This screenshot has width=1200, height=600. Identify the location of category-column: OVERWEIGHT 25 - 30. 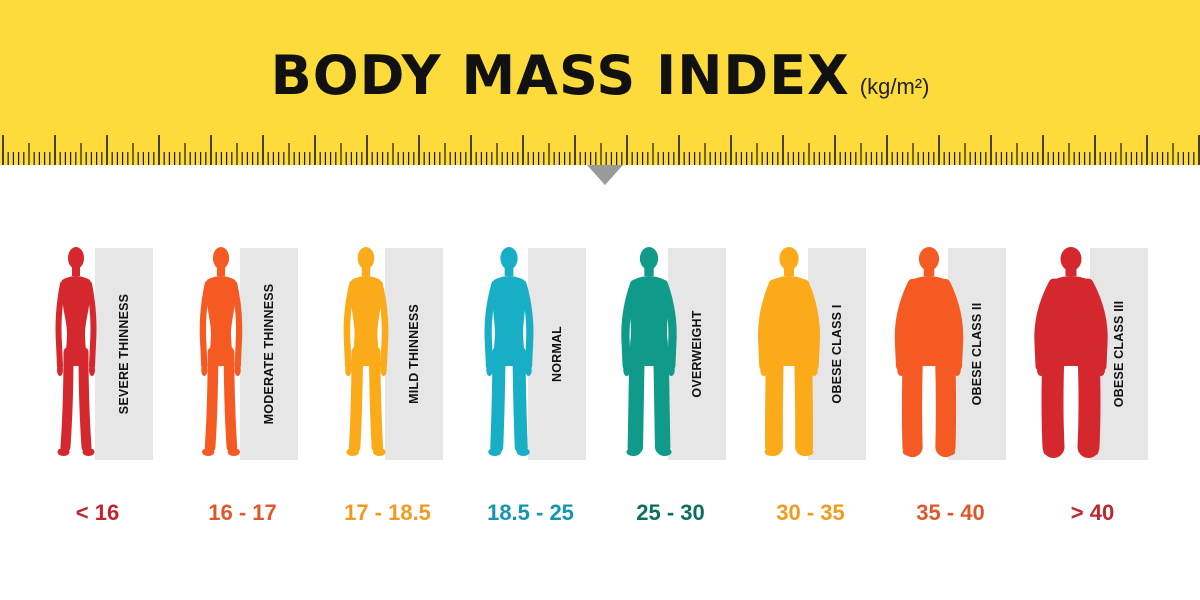
(670, 392).